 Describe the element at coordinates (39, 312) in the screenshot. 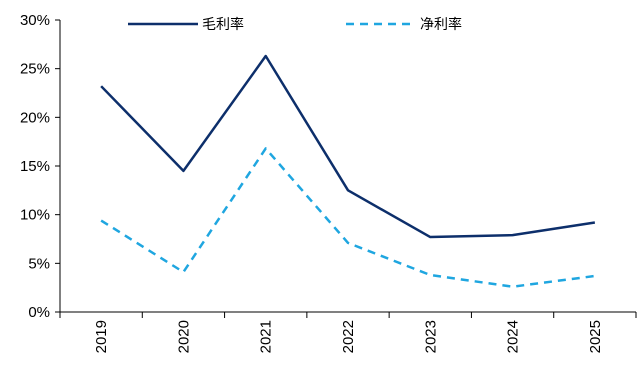

I see `y-tick-label: 0%` at that location.